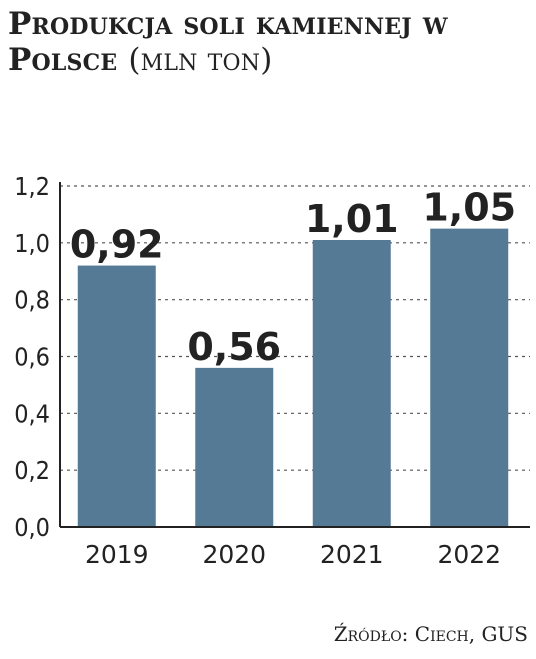  I want to click on chart-title-unit: (mln ton), so click(200, 60).